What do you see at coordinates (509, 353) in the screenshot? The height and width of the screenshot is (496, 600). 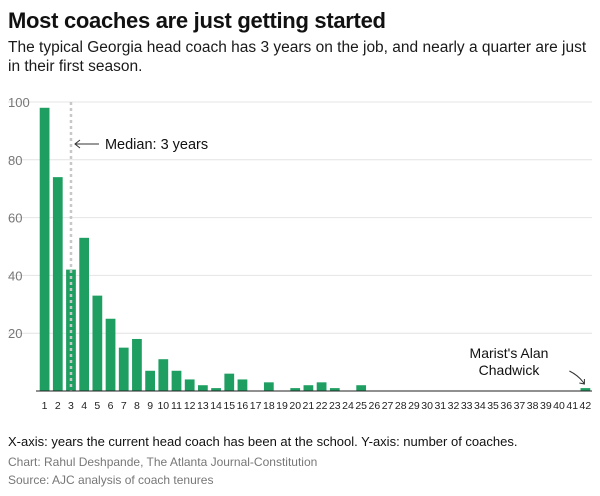 I see `annotation-label-line-1: Marist's Alan` at bounding box center [509, 353].